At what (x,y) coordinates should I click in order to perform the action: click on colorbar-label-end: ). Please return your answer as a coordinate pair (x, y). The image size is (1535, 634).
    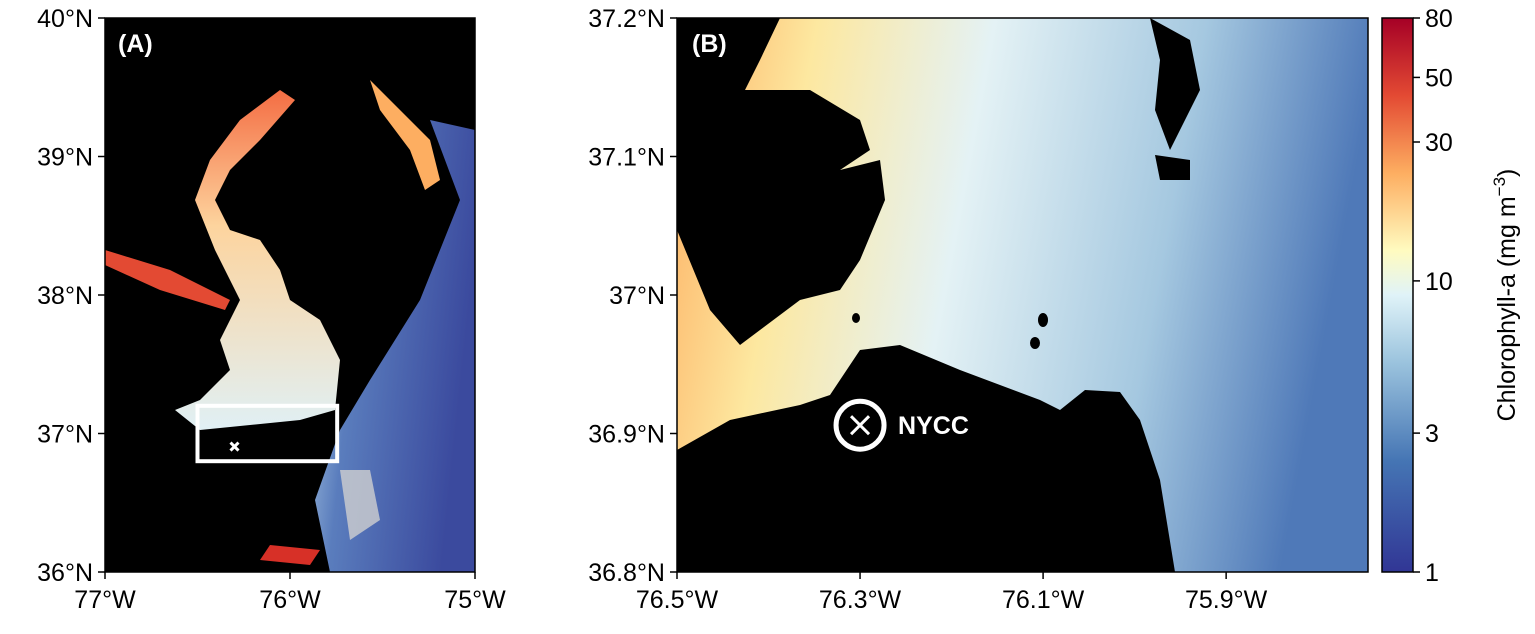
    Looking at the image, I should click on (1507, 173).